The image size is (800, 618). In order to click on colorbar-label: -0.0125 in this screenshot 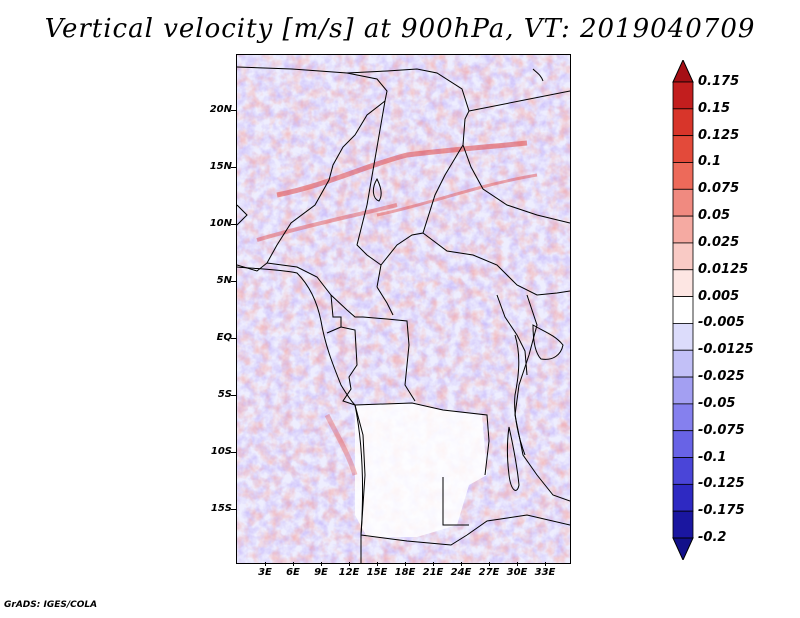, I will do `click(726, 350)`.